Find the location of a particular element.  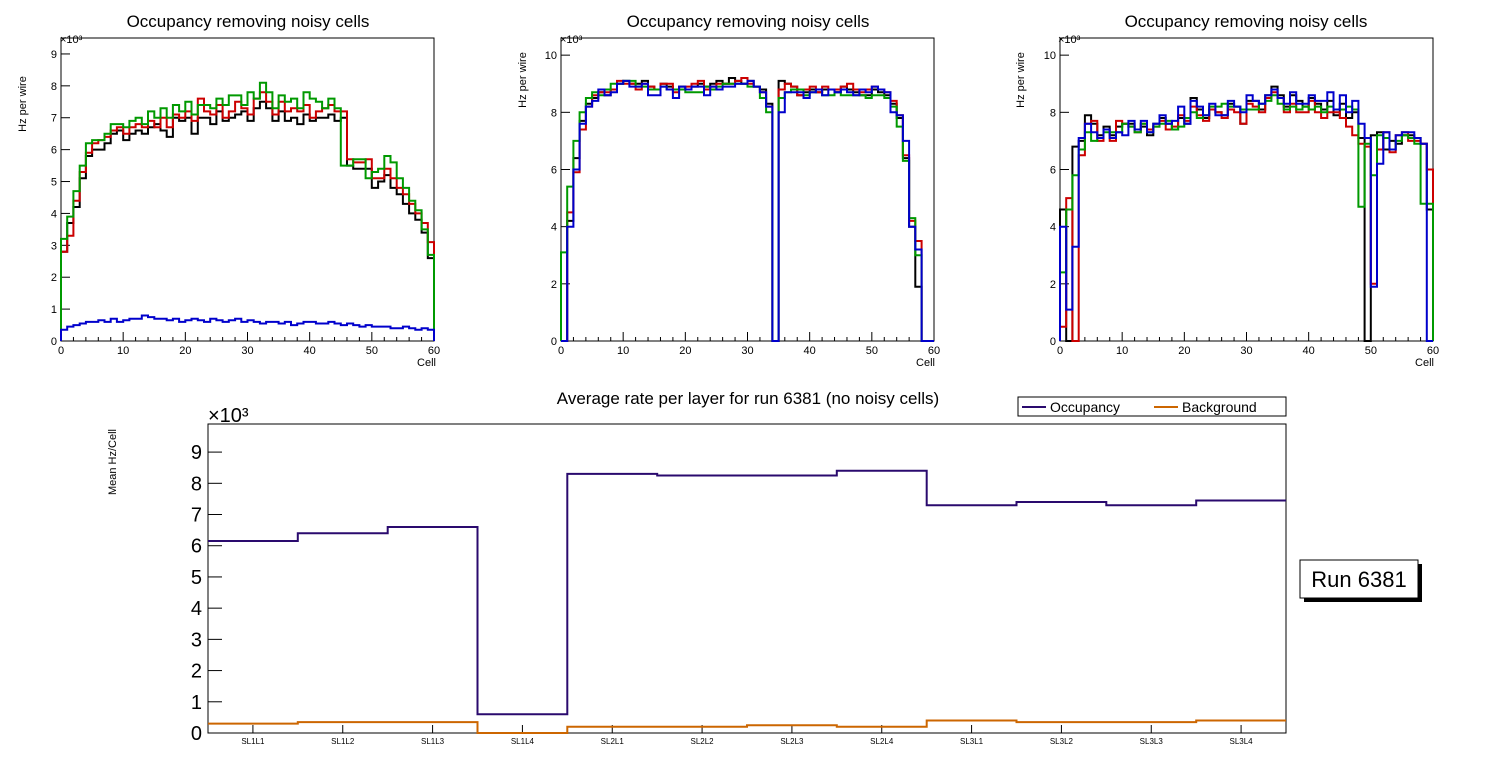

series-line-background is located at coordinates (747, 726).